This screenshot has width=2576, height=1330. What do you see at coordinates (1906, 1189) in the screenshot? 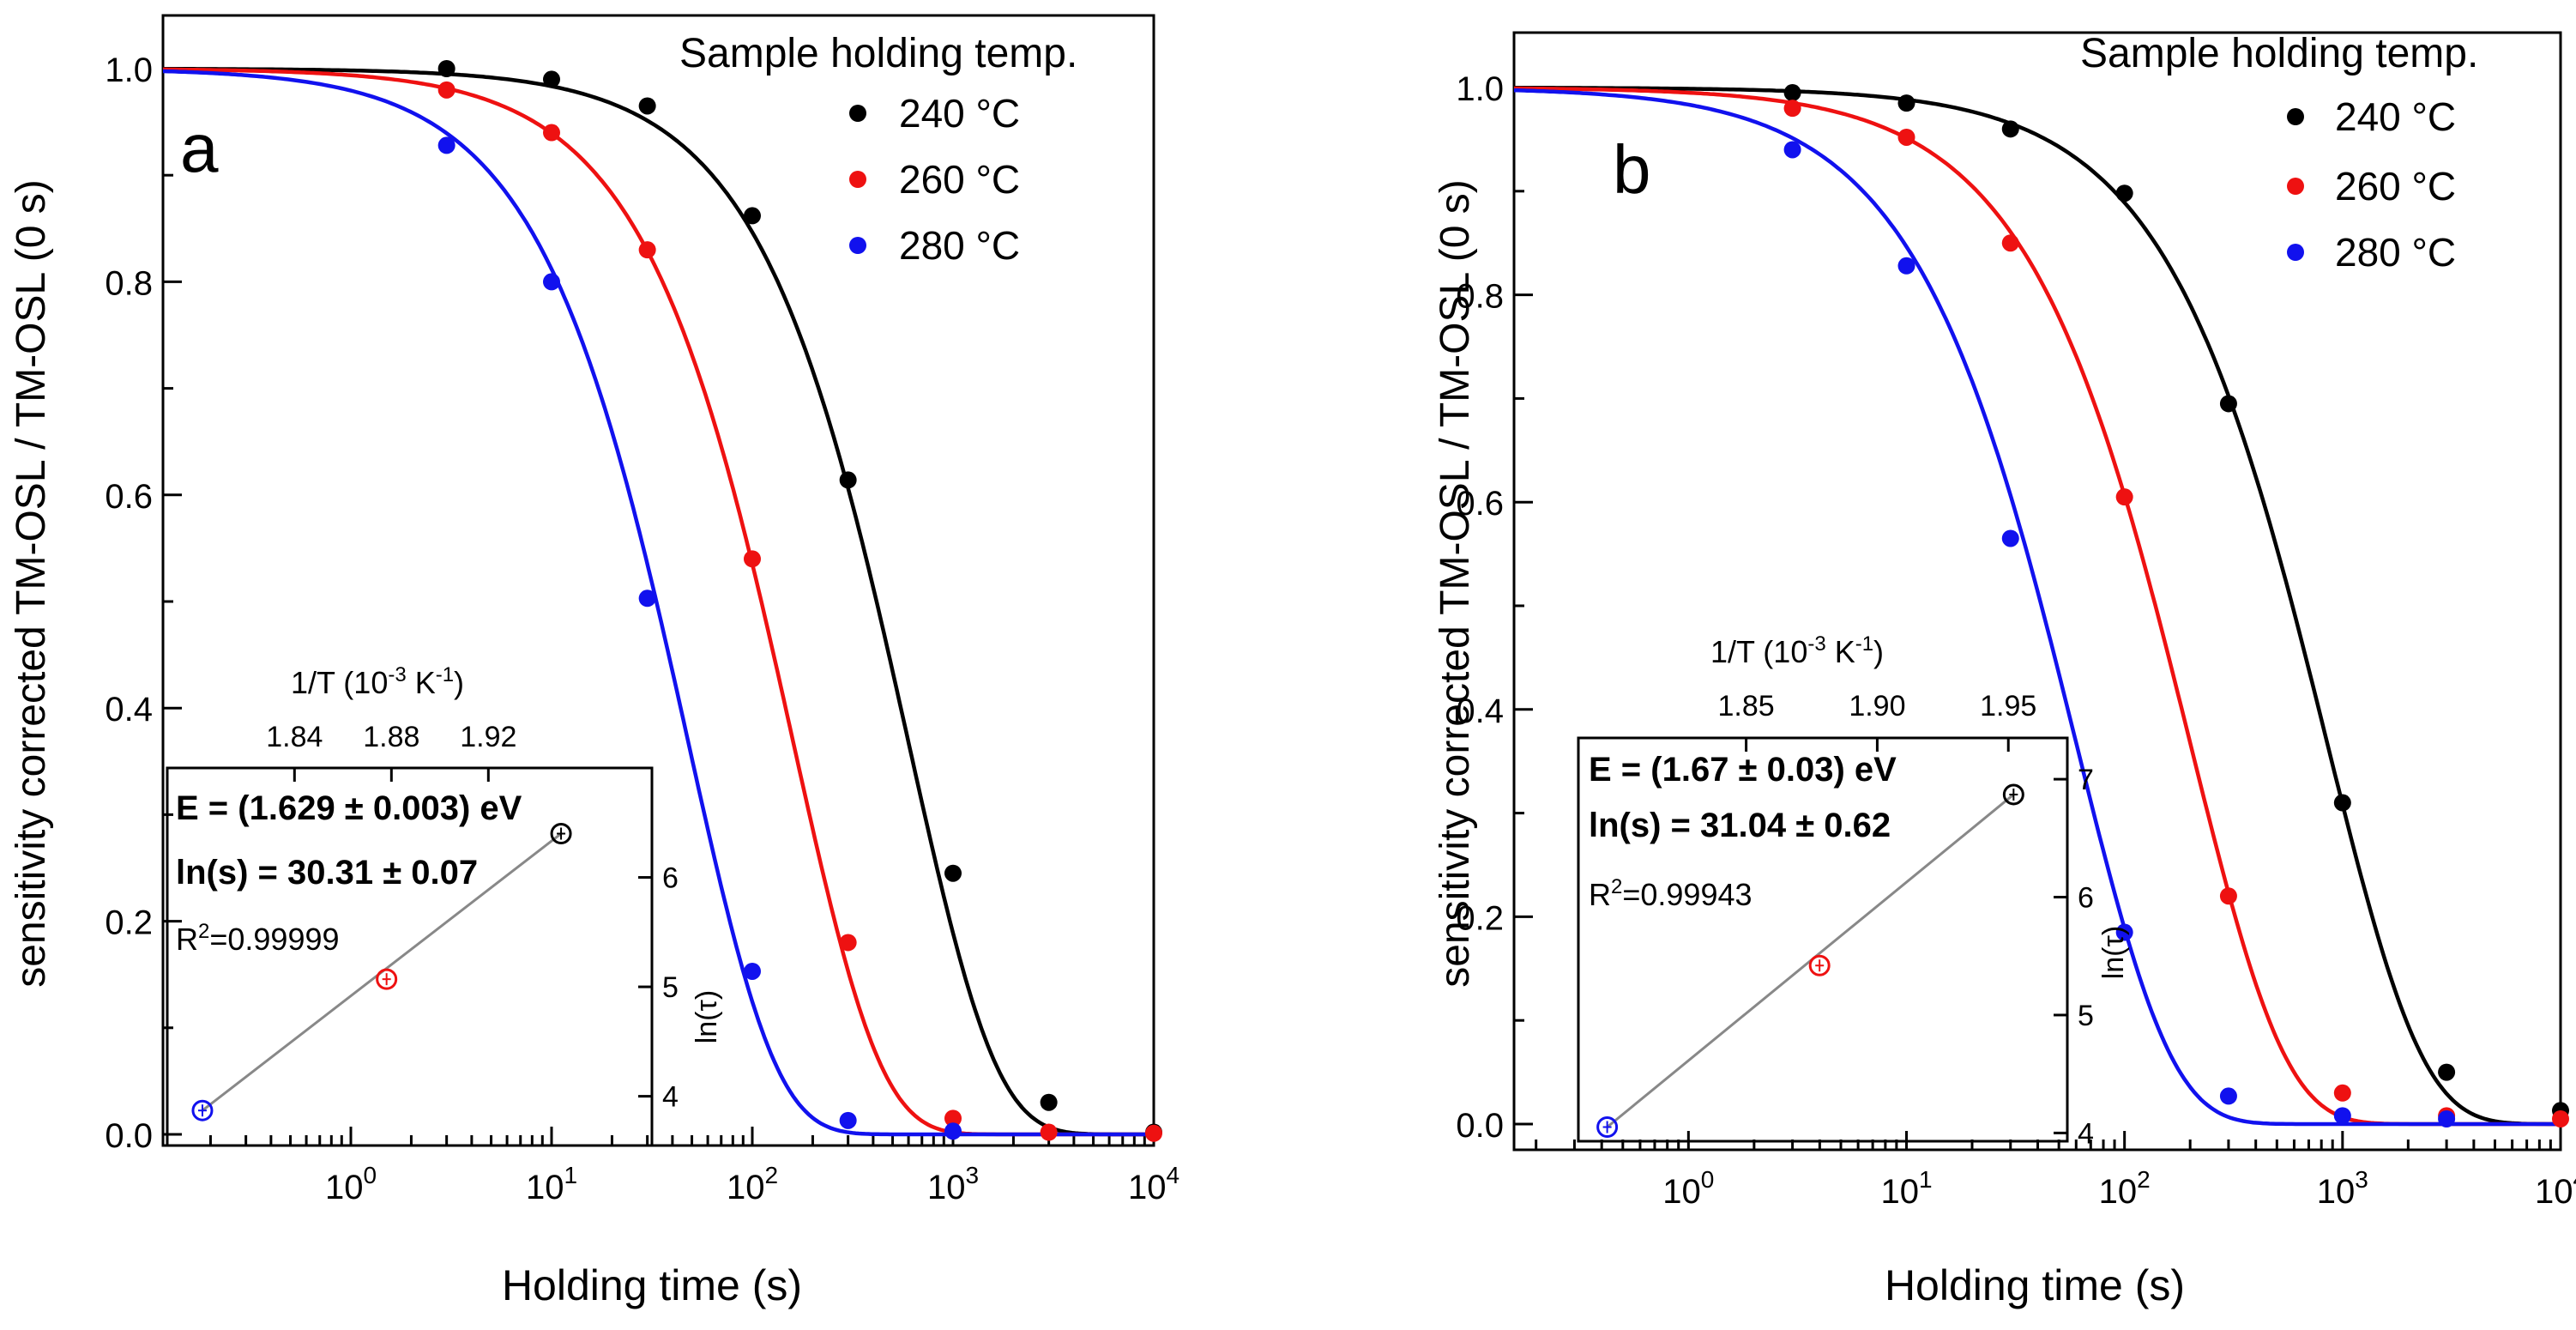
I see `x-tick-label: 10¹` at bounding box center [1906, 1189].